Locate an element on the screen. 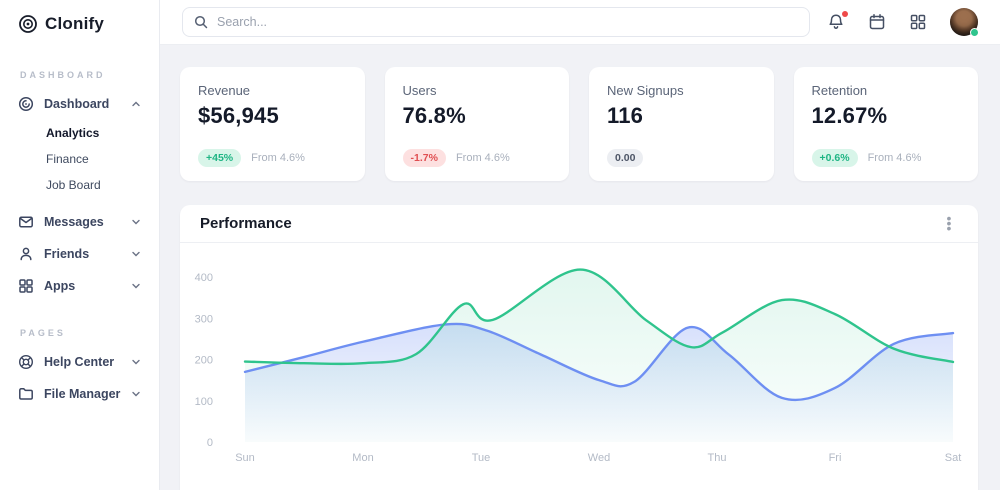  svg-text: Sun is located at coordinates (245, 458).